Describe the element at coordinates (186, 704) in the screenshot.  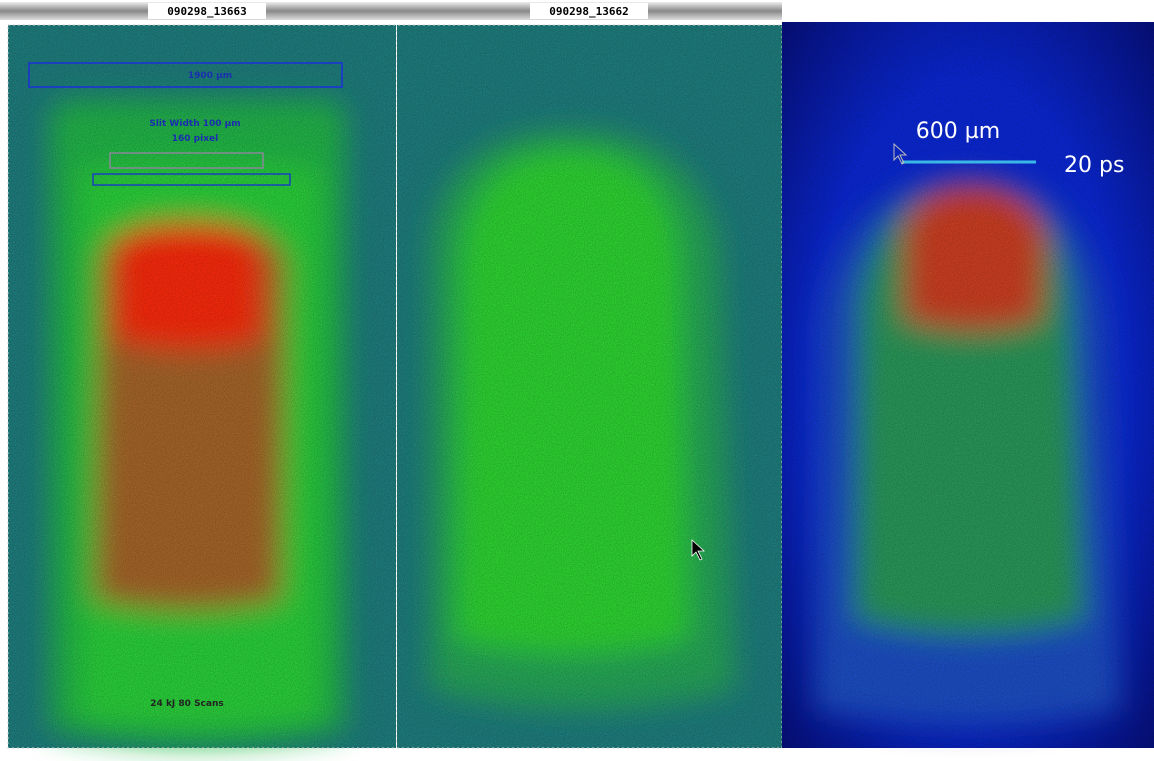
I see `energy-label: 24 kJ 80 Scans` at that location.